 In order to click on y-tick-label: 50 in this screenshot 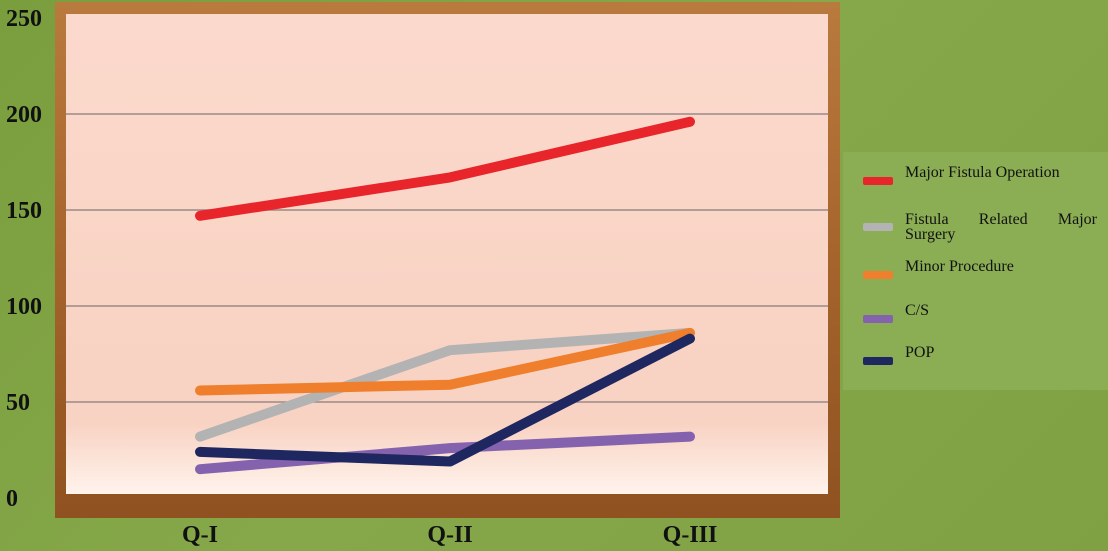, I will do `click(18, 403)`.